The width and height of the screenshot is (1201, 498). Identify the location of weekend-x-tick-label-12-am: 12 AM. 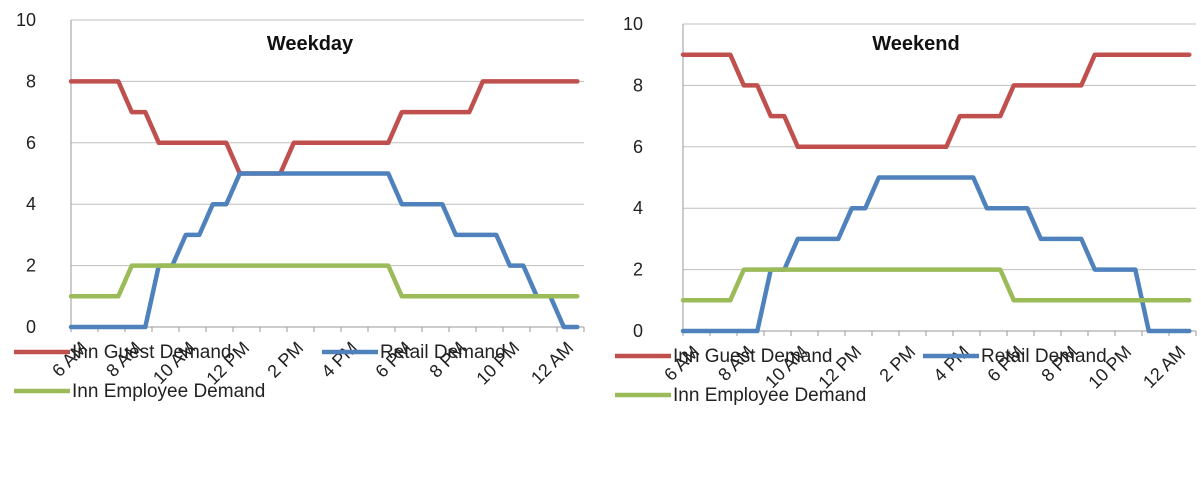
(1164, 367).